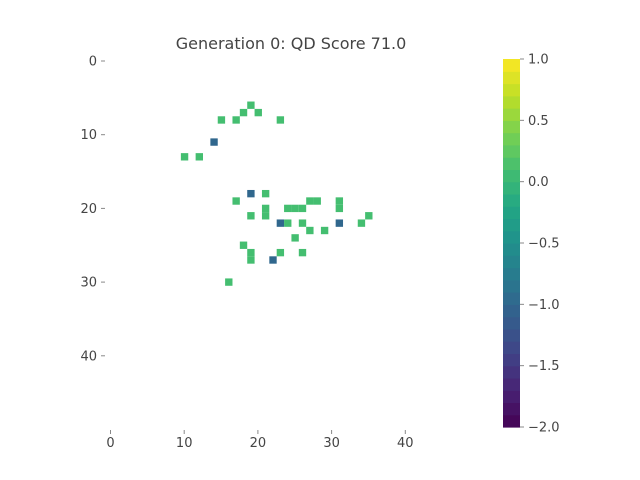  I want to click on y-tick-label: 0, so click(93, 62).